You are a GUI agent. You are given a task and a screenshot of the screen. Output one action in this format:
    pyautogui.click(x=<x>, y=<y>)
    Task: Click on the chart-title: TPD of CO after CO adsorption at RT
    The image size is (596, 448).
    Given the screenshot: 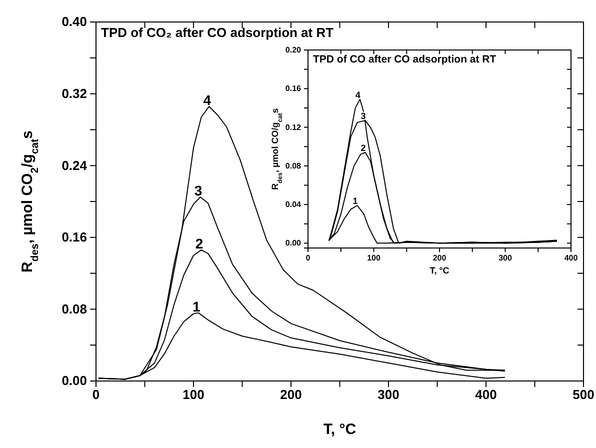 What is the action you would take?
    pyautogui.click(x=405, y=60)
    